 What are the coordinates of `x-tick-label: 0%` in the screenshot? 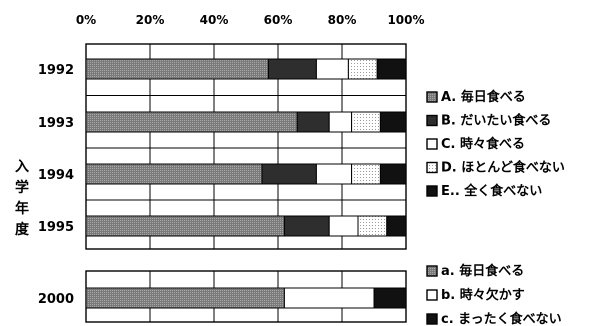 It's located at (86, 20).